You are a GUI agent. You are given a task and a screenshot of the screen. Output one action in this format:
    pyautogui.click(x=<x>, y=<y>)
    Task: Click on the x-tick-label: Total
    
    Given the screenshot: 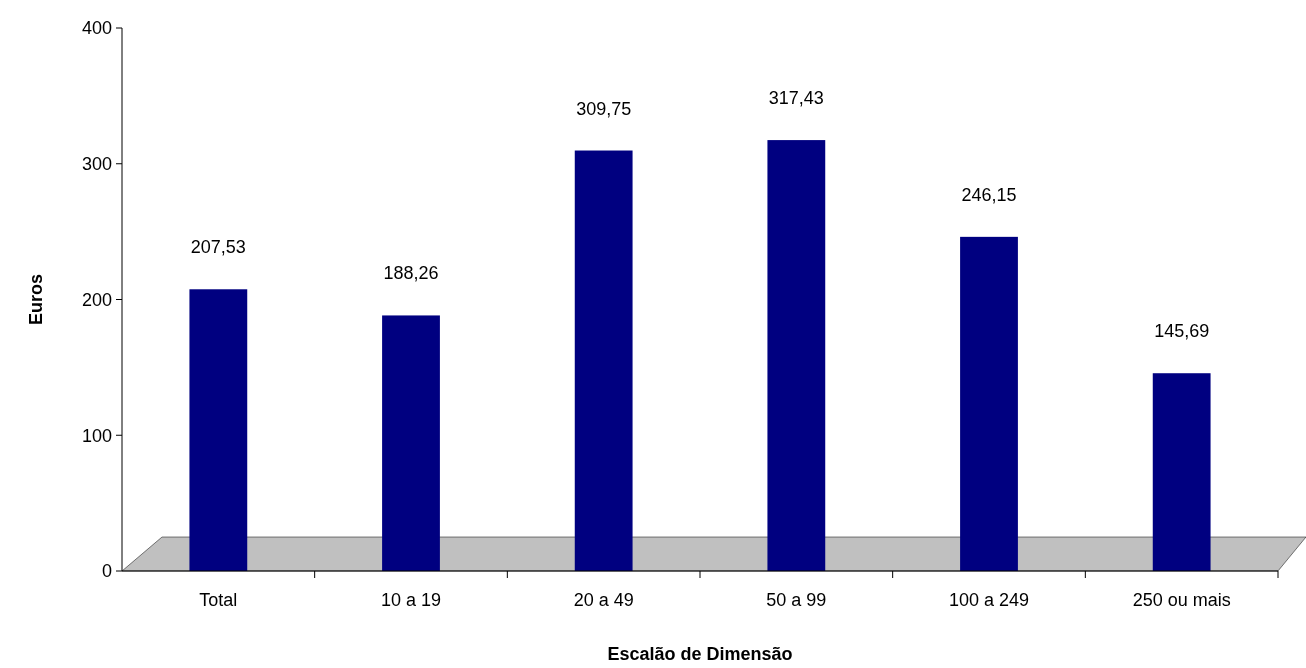 What is the action you would take?
    pyautogui.click(x=218, y=600)
    